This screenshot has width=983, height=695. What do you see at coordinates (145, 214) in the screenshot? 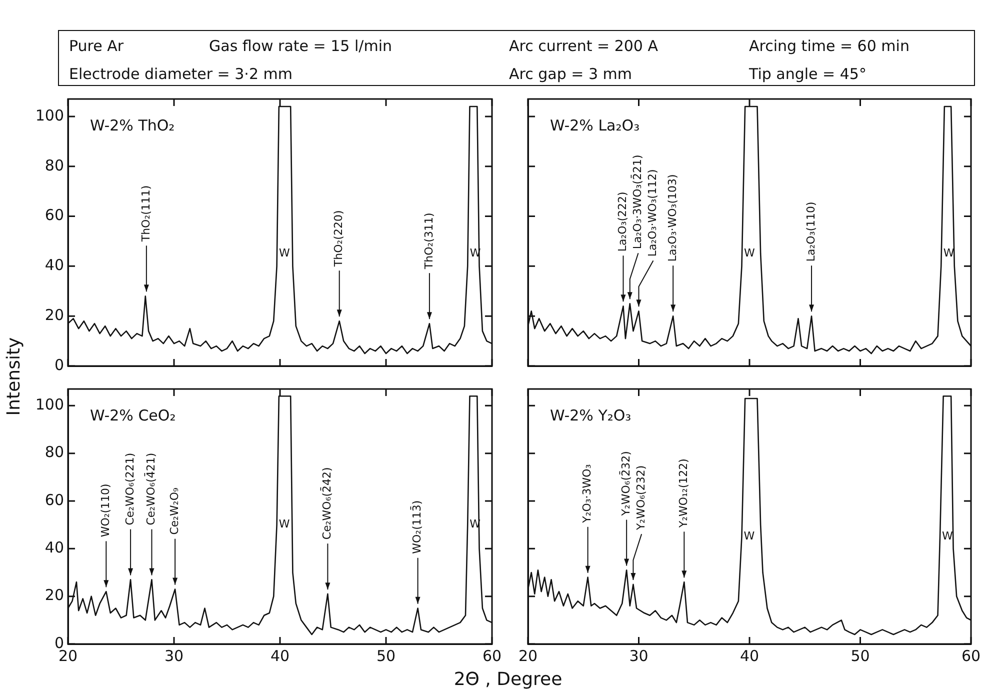
I see `annotation: ThO₂(111)` at bounding box center [145, 214].